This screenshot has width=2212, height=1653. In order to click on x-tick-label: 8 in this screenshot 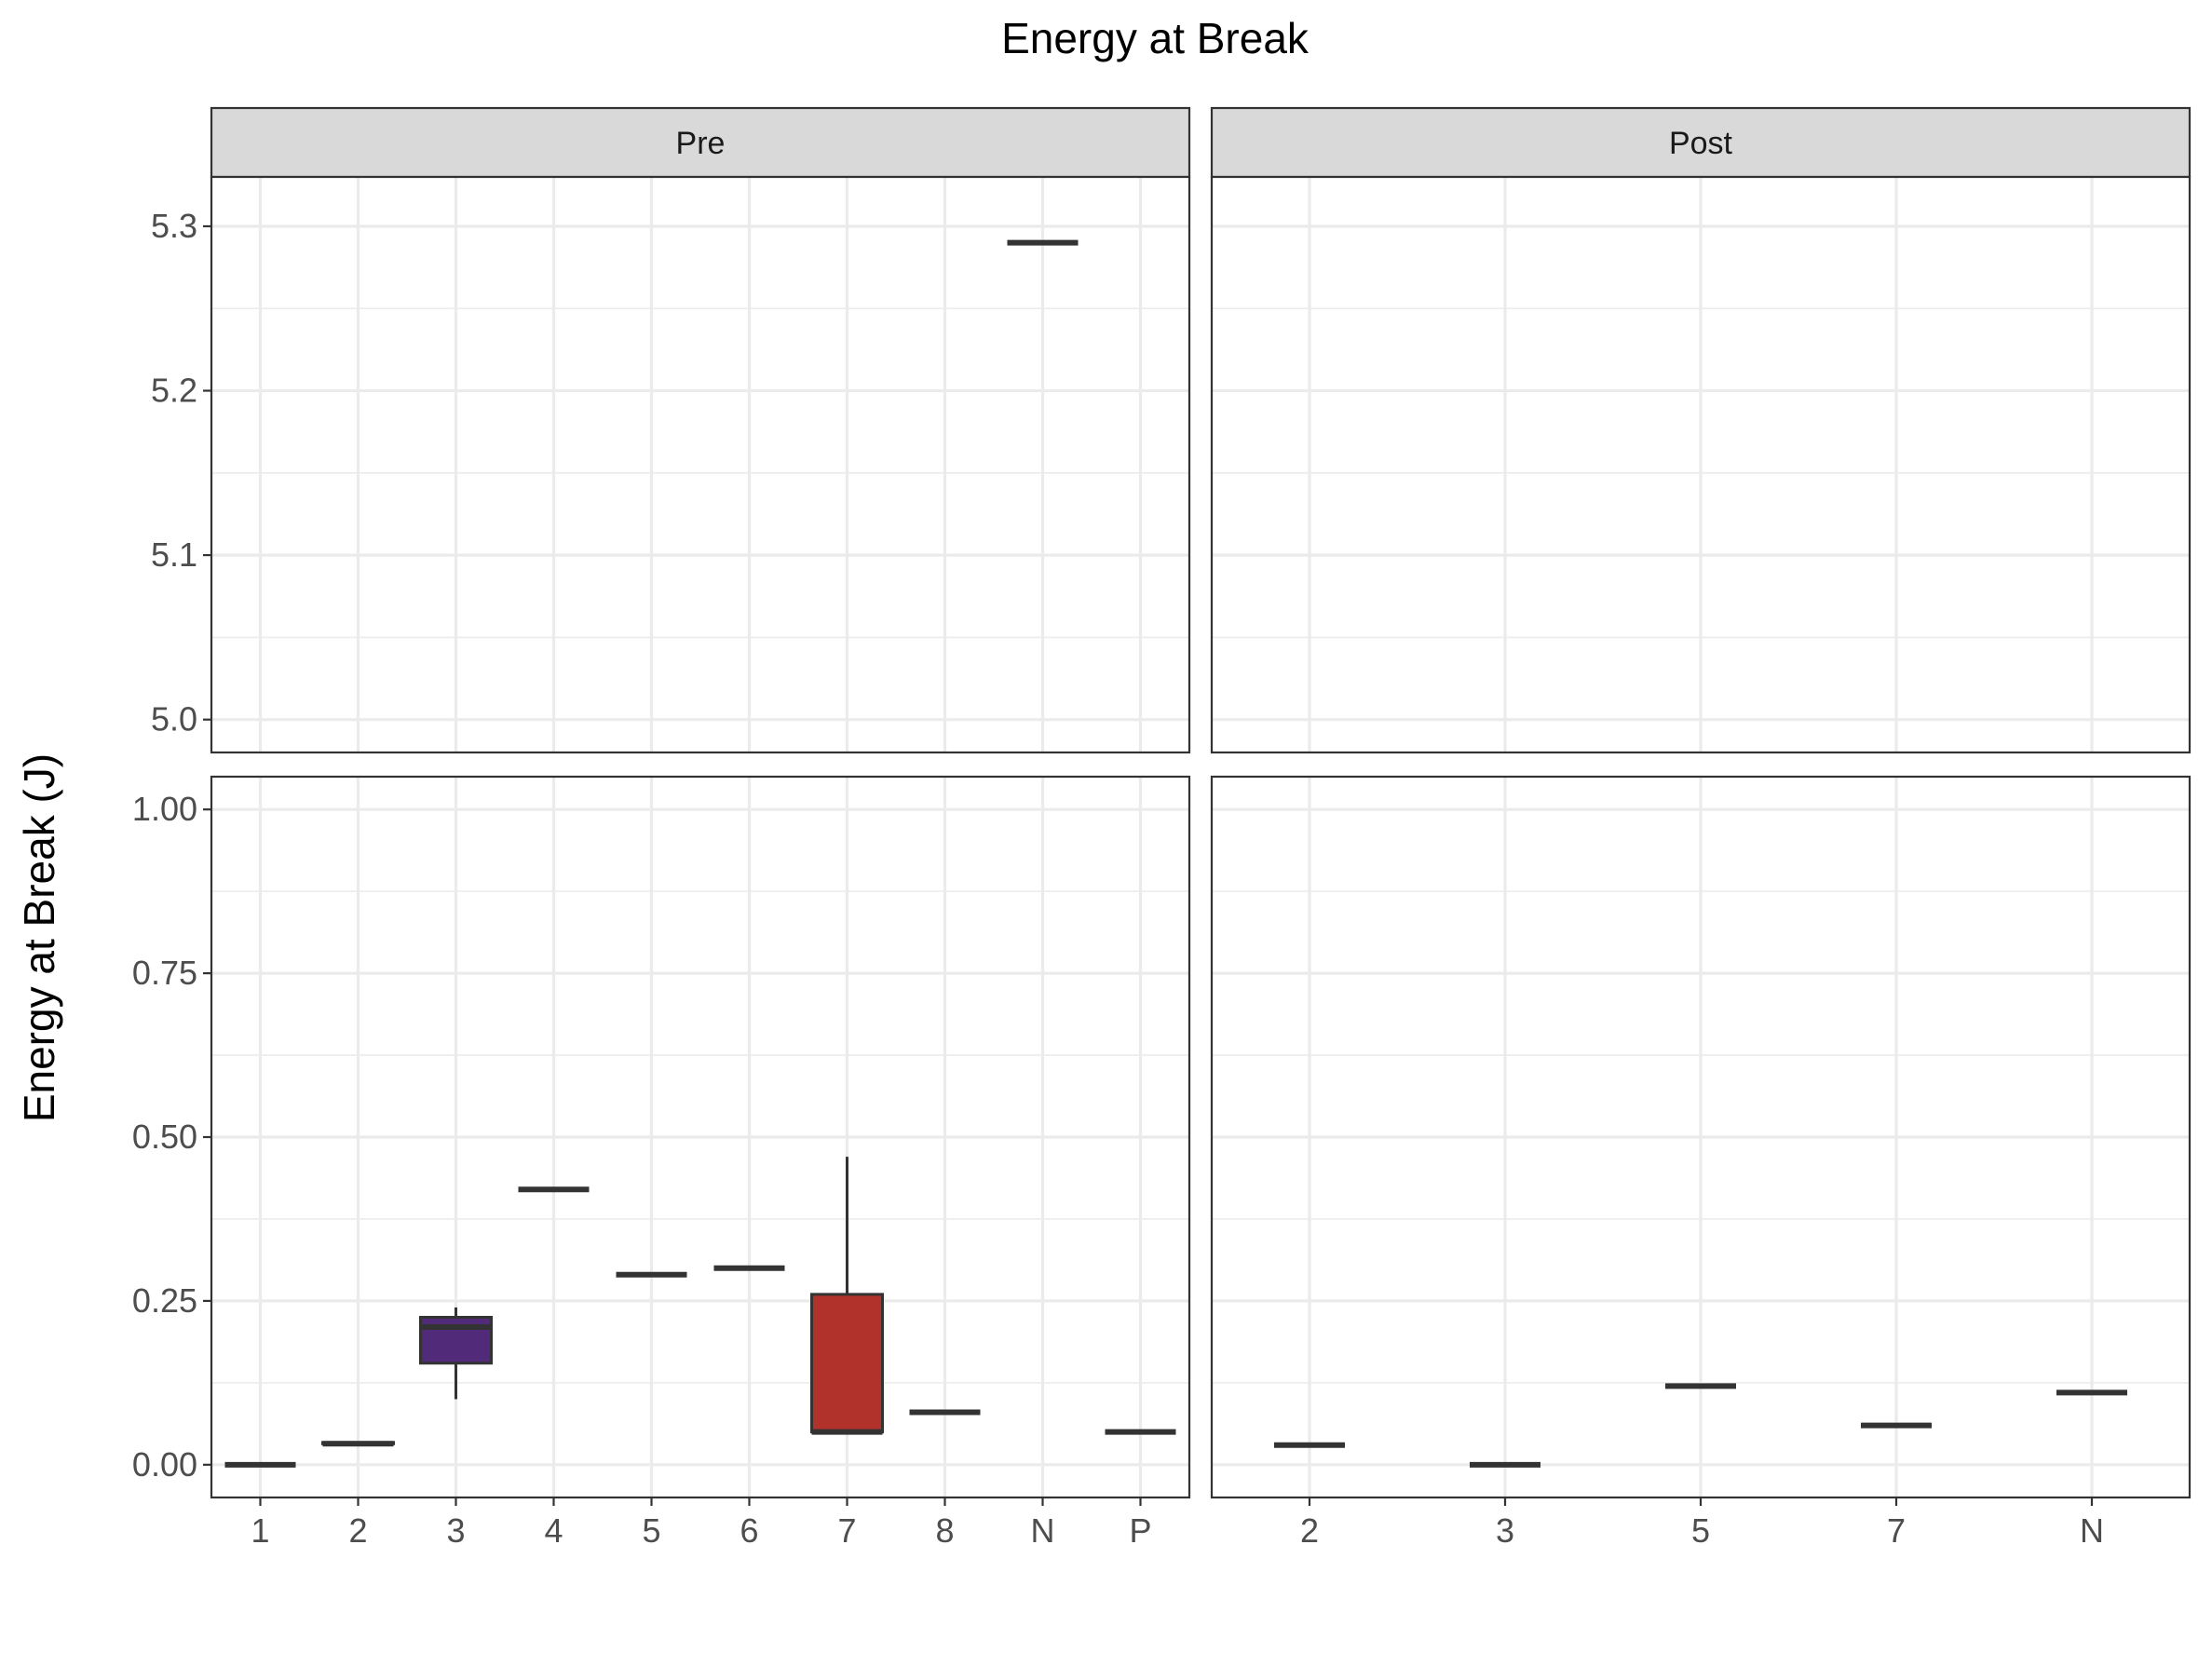, I will do `click(945, 1530)`.